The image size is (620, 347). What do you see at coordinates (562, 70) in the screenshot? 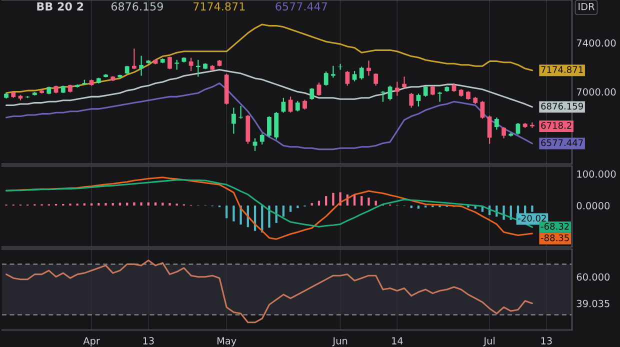
I see `data-label: 7174.871` at bounding box center [562, 70].